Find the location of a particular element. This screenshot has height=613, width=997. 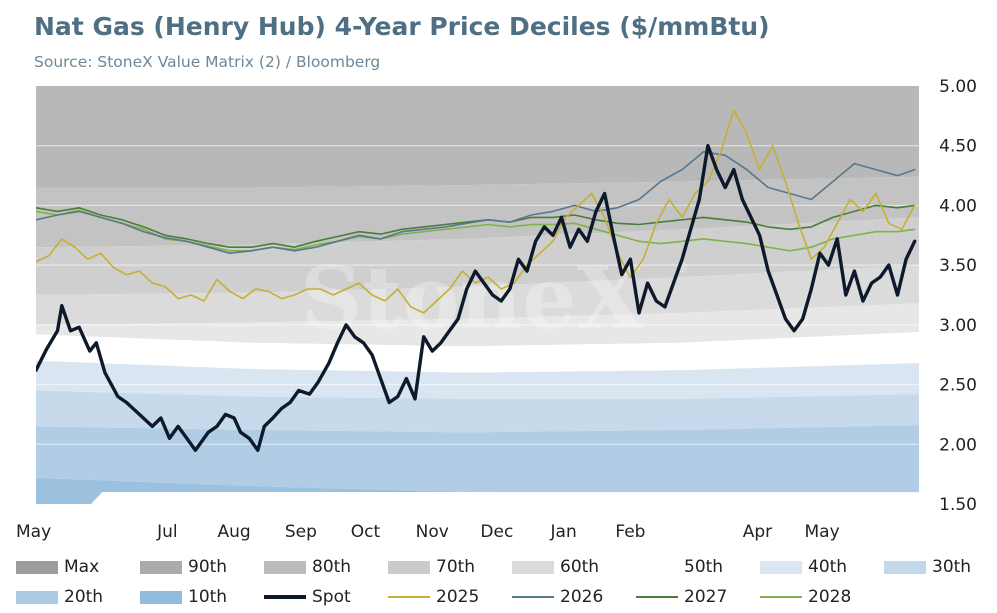

stonex-watermark: StoneX is located at coordinates (471, 298).